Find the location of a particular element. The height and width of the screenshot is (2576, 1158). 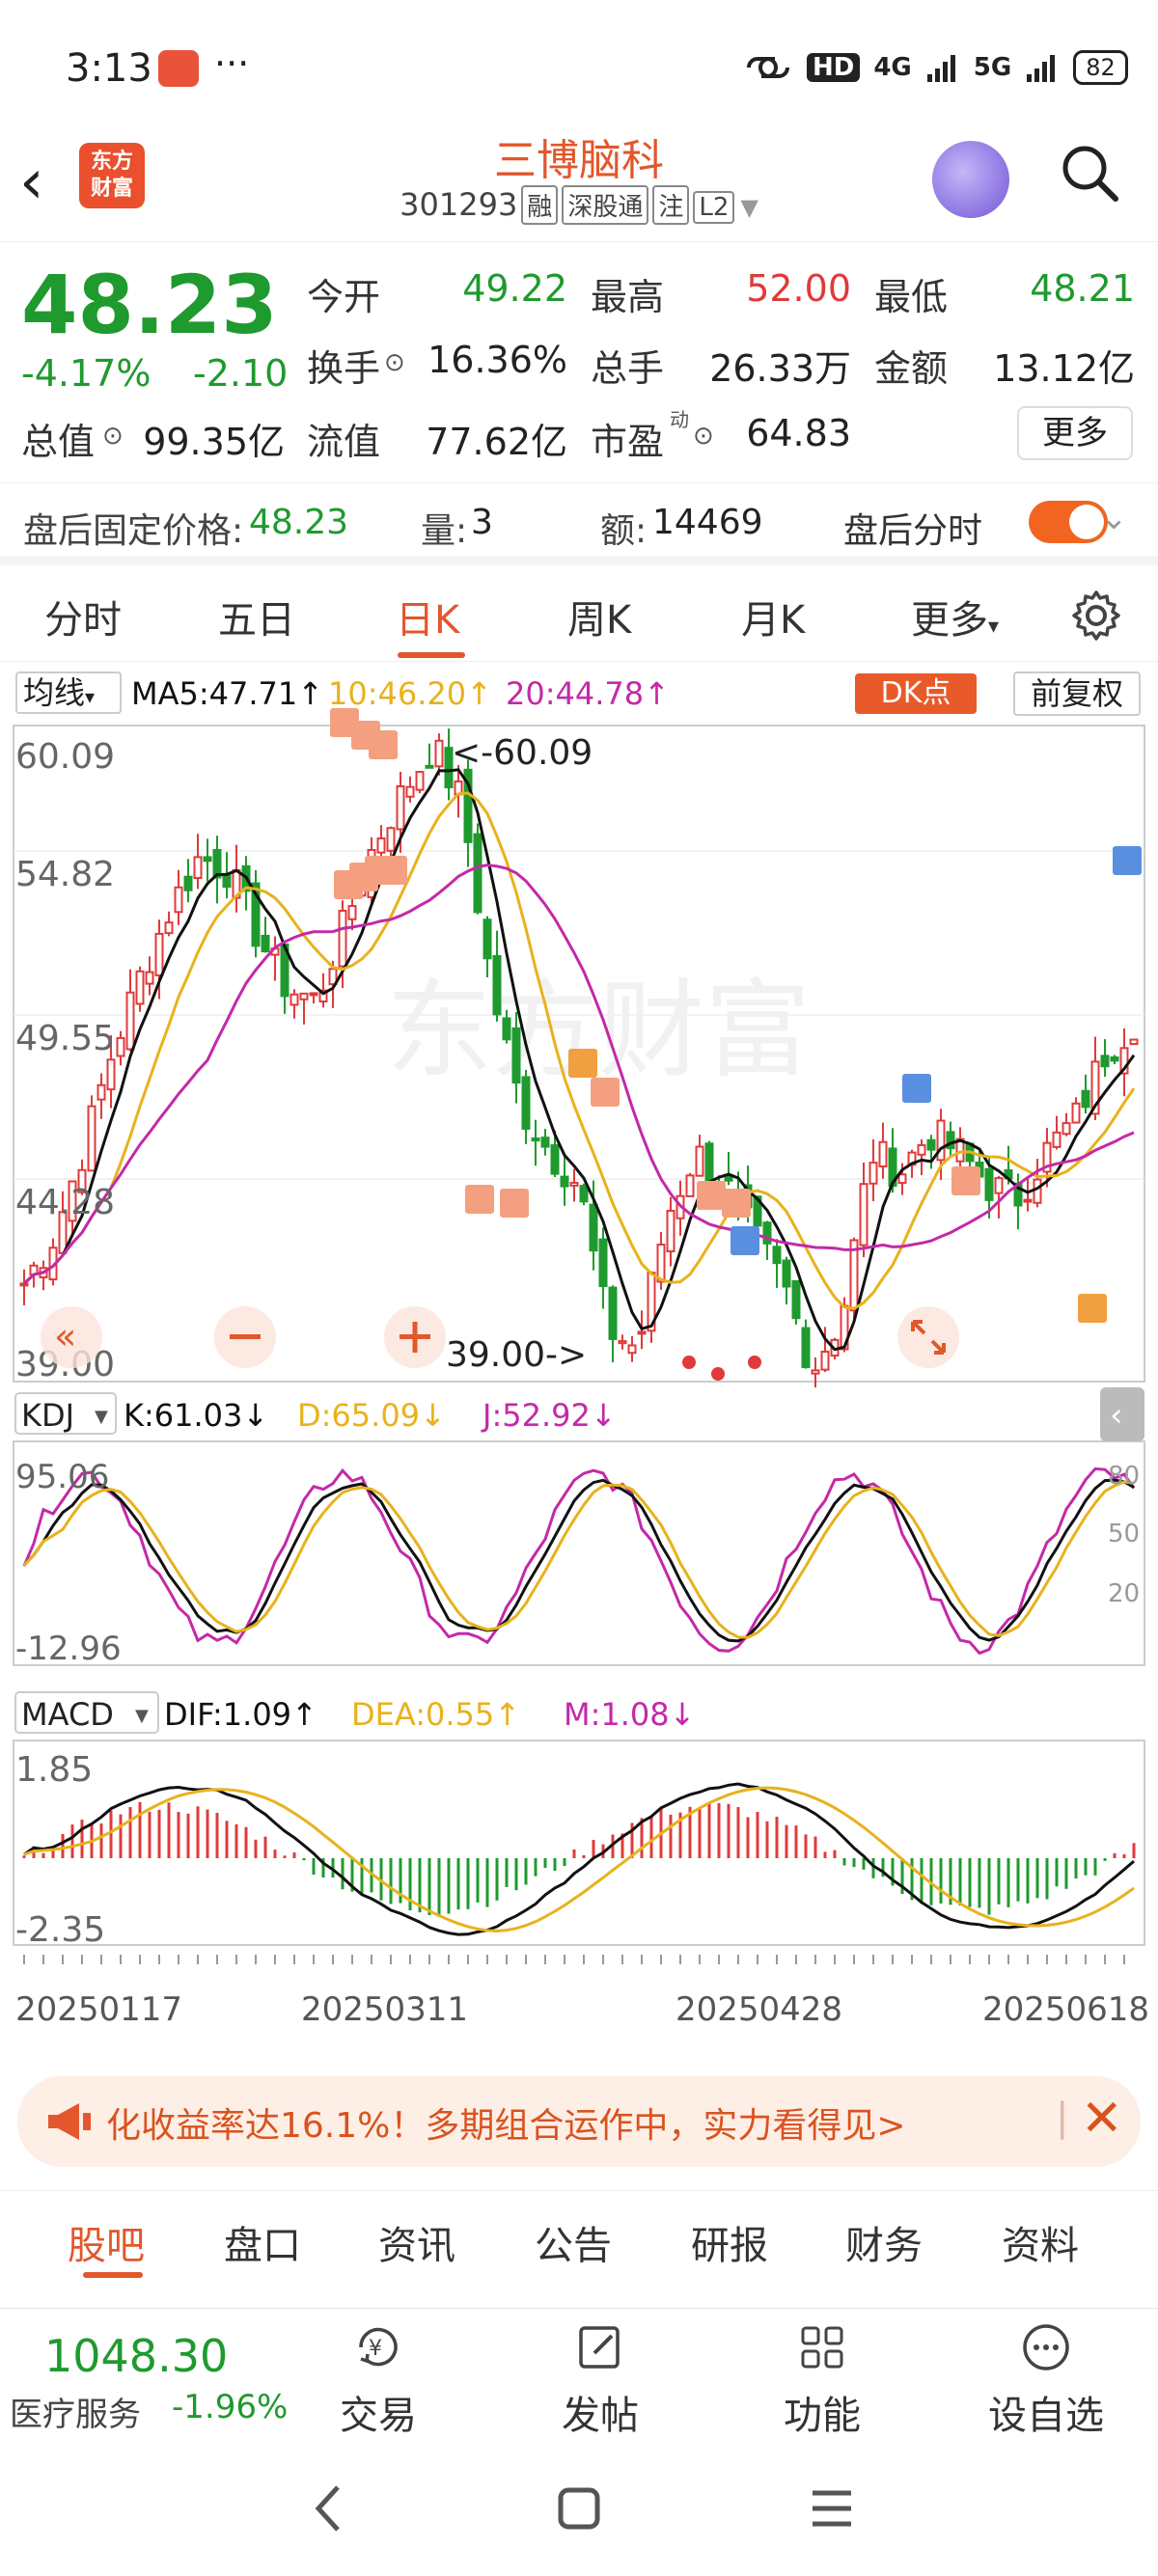

status-time: 3:13 is located at coordinates (109, 68).